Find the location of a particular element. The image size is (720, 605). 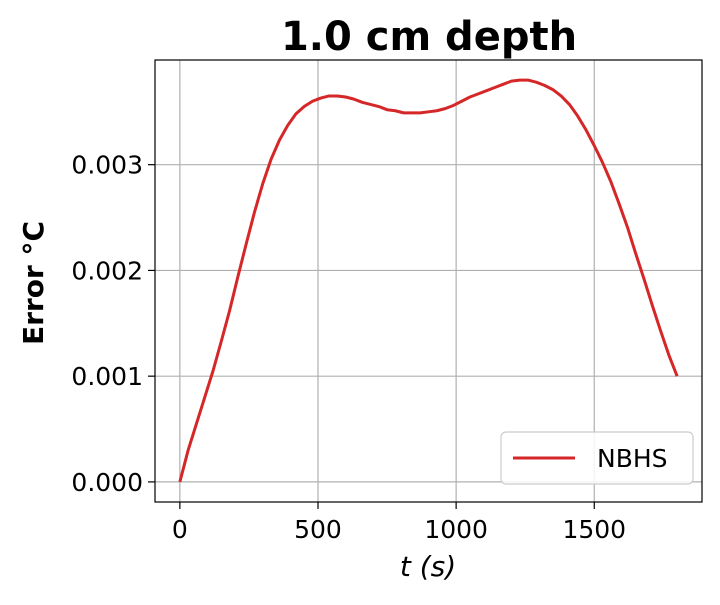

x-axis-label: t (s) is located at coordinates (428, 566).